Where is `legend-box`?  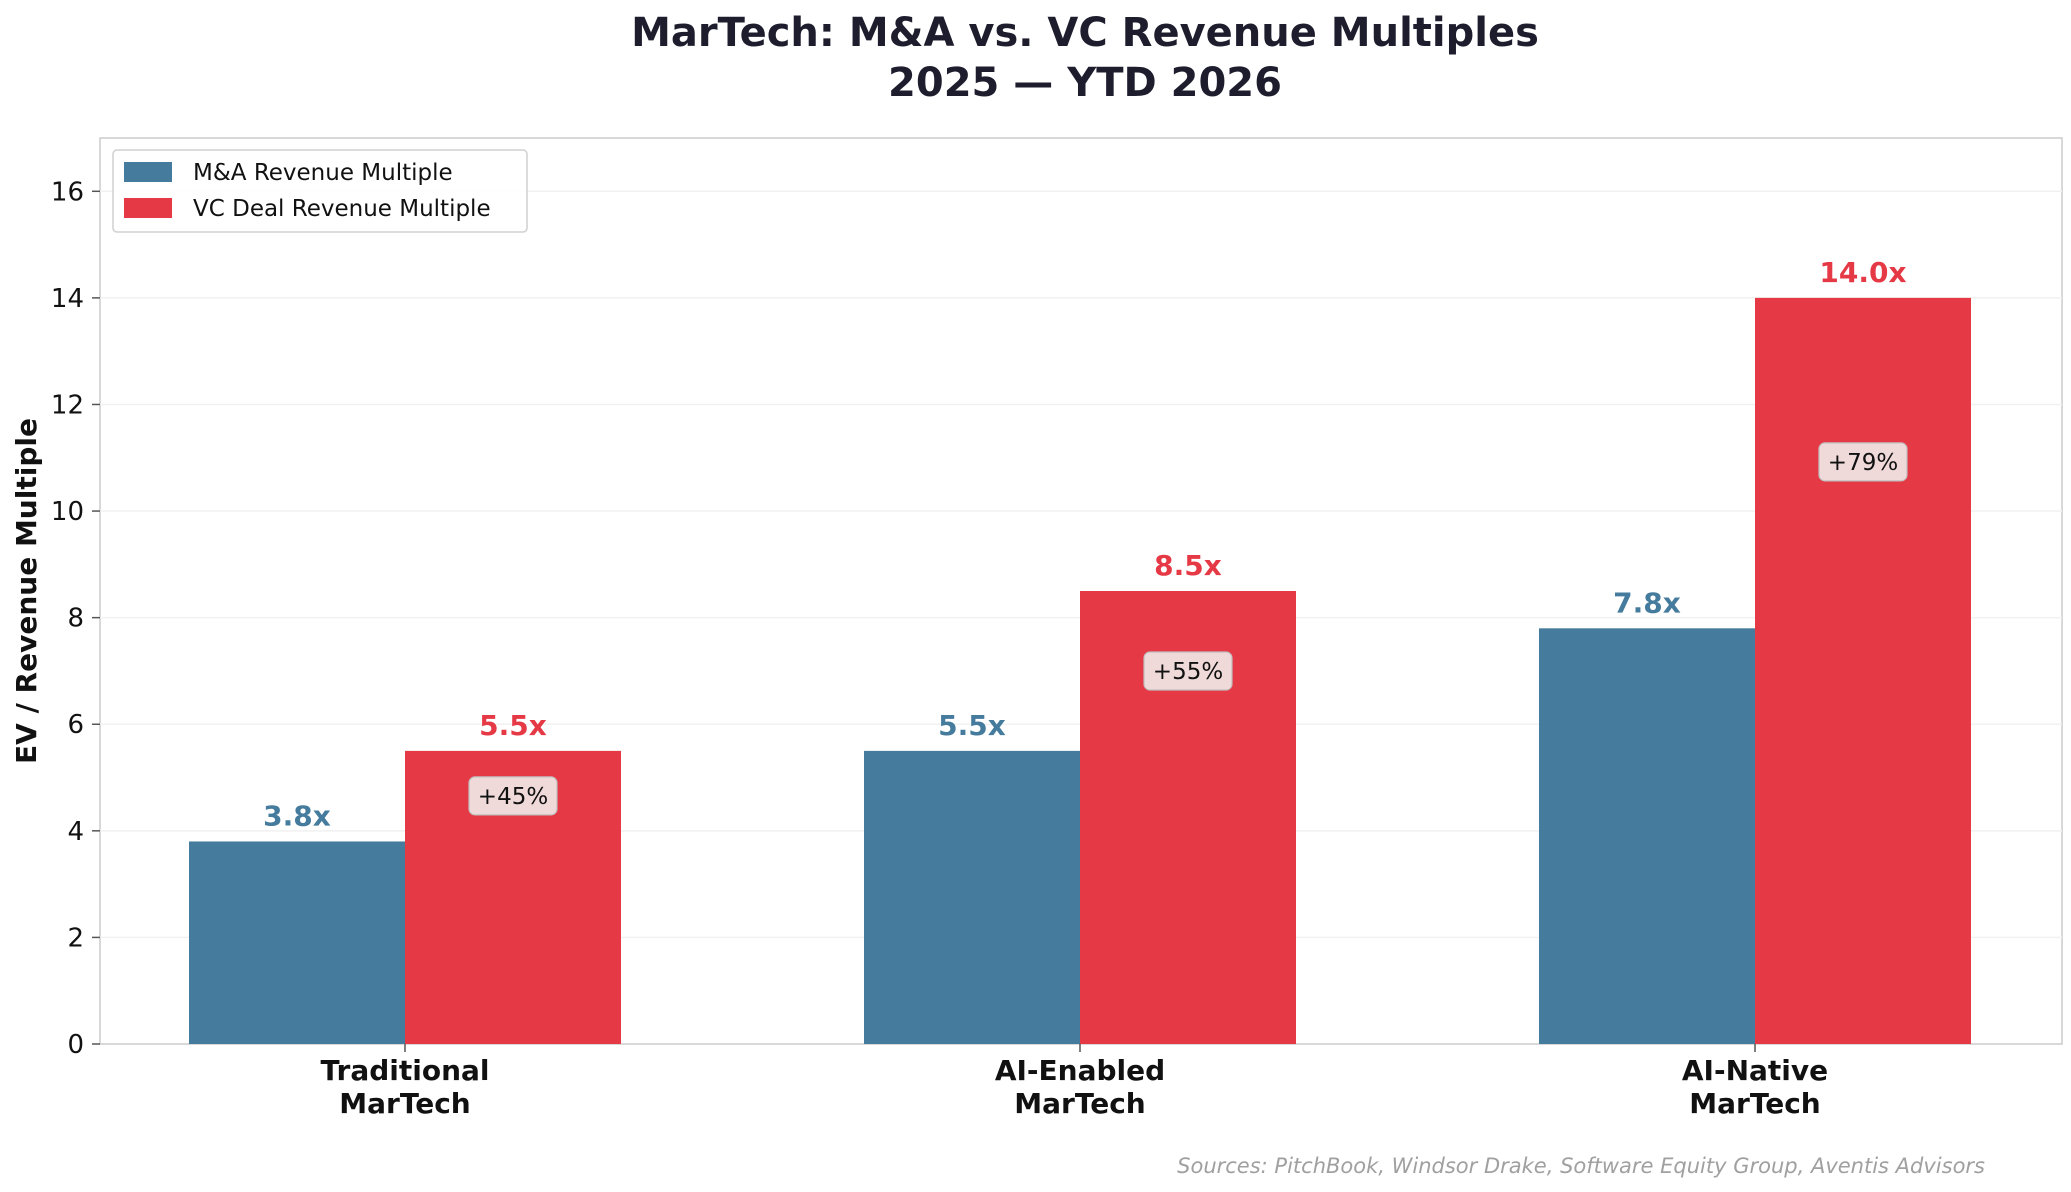
legend-box is located at coordinates (320, 191).